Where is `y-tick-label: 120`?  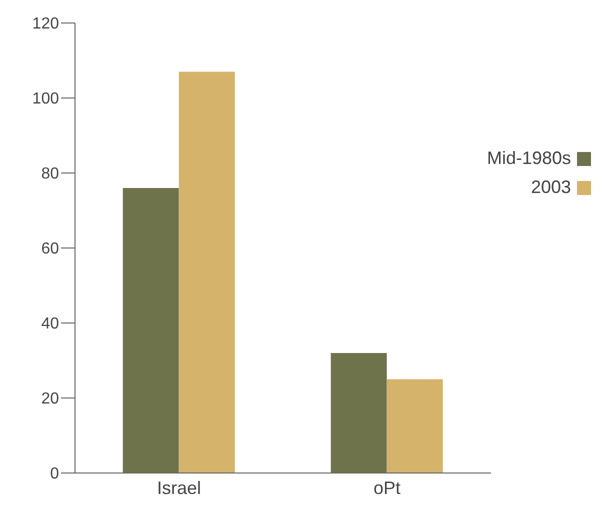 y-tick-label: 120 is located at coordinates (46, 24).